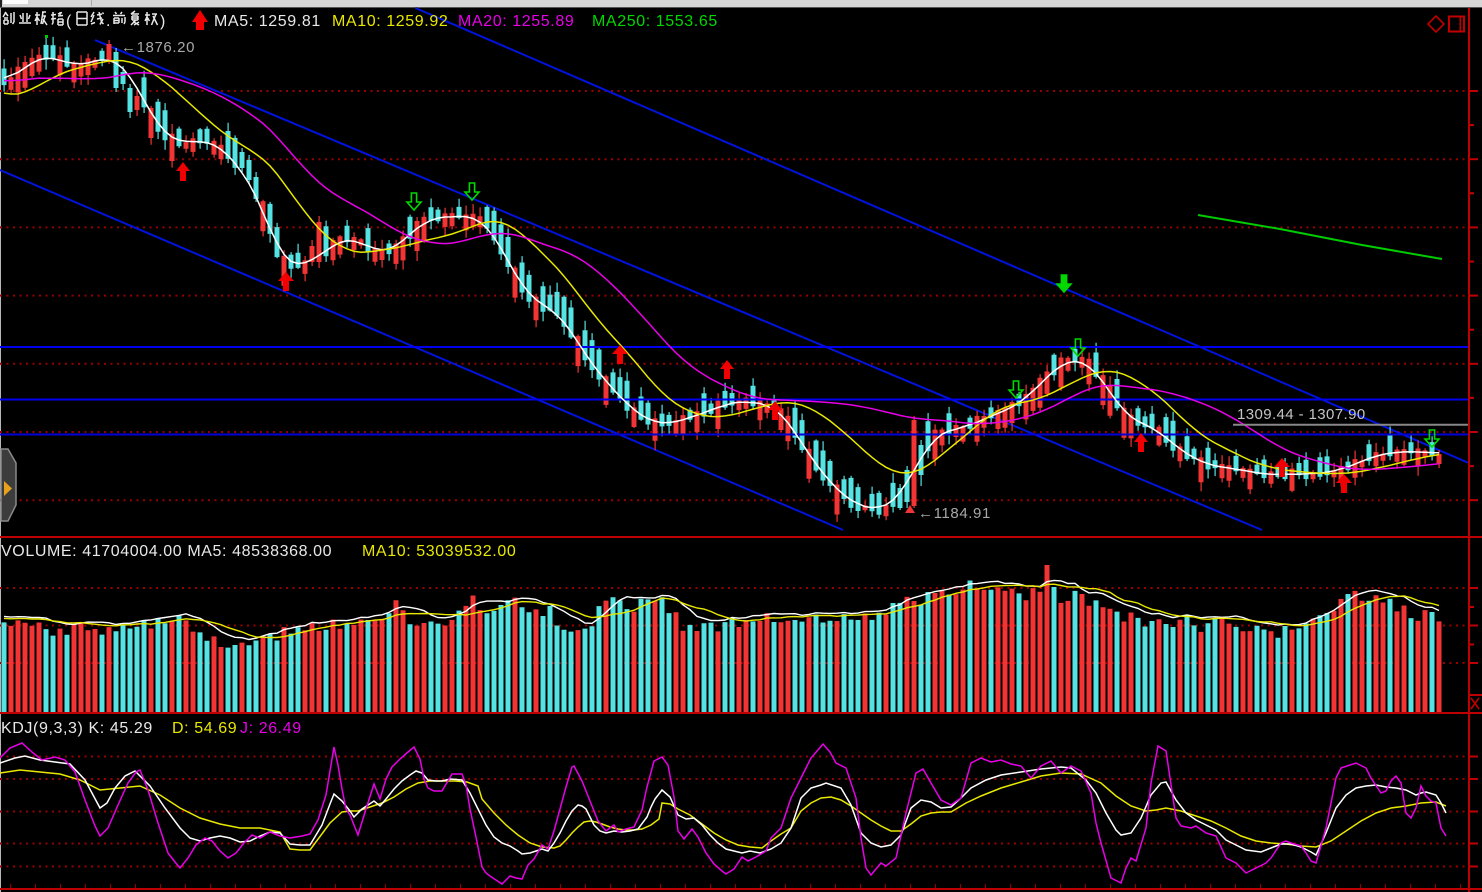  What do you see at coordinates (77, 728) in the screenshot?
I see `svg-text: KDJ(9,3,3) K: 45.29` at bounding box center [77, 728].